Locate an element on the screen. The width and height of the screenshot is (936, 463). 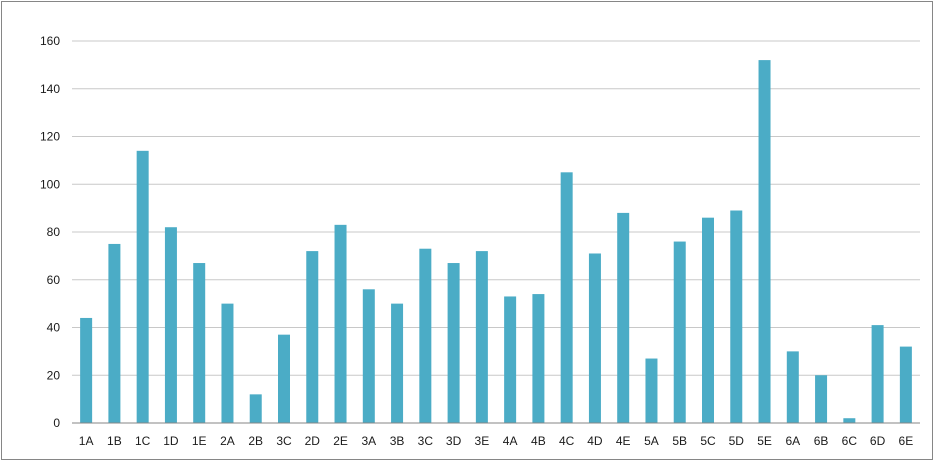
y-tick-label: 140 is located at coordinates (50, 89).